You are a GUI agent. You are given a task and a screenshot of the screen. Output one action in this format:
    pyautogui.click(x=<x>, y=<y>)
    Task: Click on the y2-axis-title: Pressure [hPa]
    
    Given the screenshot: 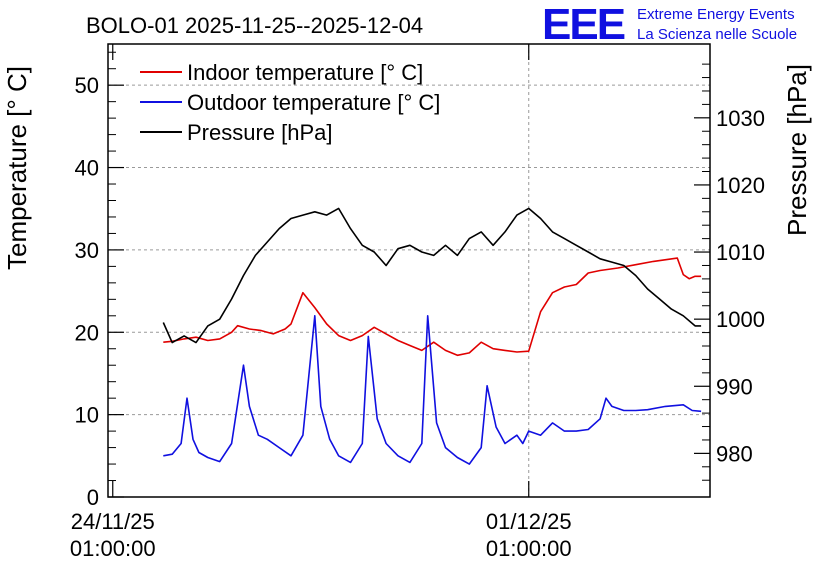 What is the action you would take?
    pyautogui.click(x=797, y=150)
    